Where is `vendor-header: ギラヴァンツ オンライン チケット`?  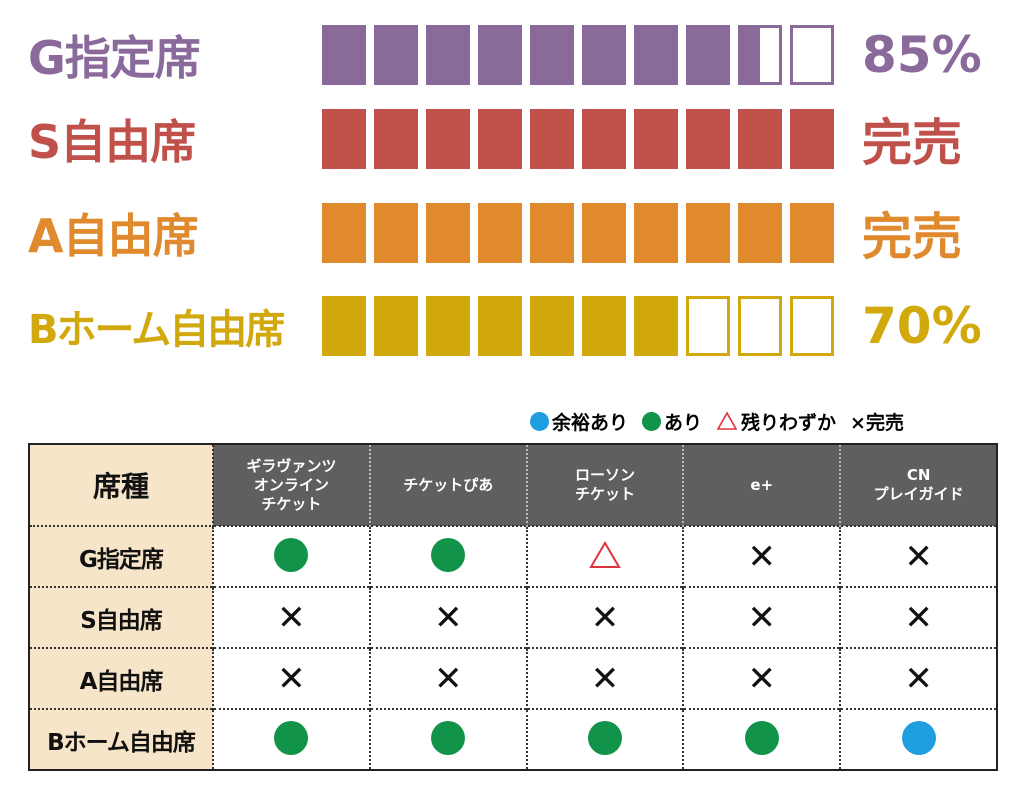
vendor-header: ギラヴァンツ オンライン チケット is located at coordinates (291, 485).